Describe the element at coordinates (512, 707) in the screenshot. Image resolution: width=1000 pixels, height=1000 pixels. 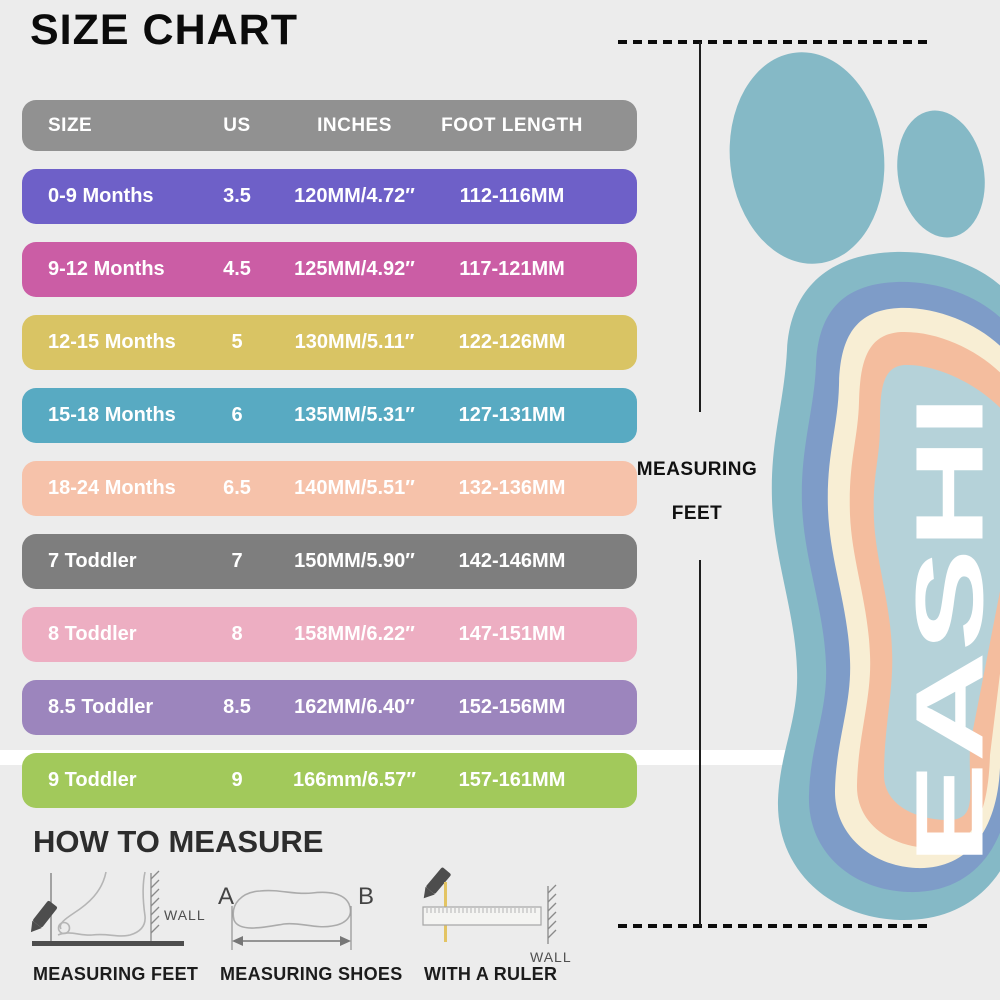
I see `cell-foot-length: 152-156MM` at that location.